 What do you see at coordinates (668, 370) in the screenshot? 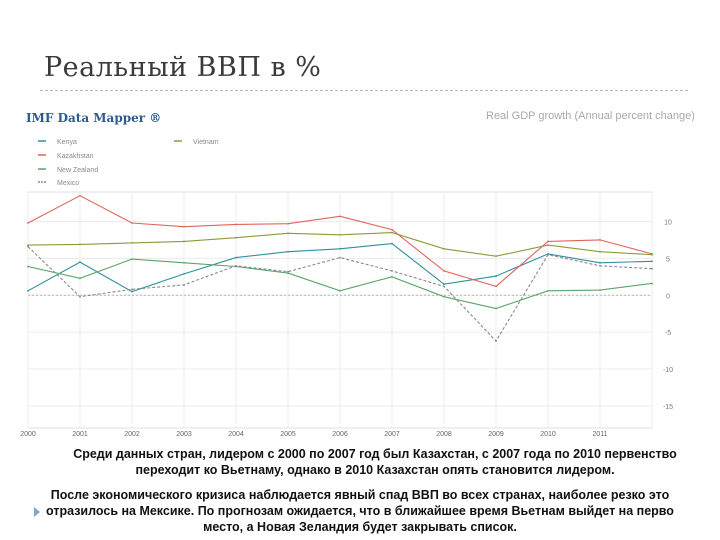
I see `y-tick-label: -10` at bounding box center [668, 370].